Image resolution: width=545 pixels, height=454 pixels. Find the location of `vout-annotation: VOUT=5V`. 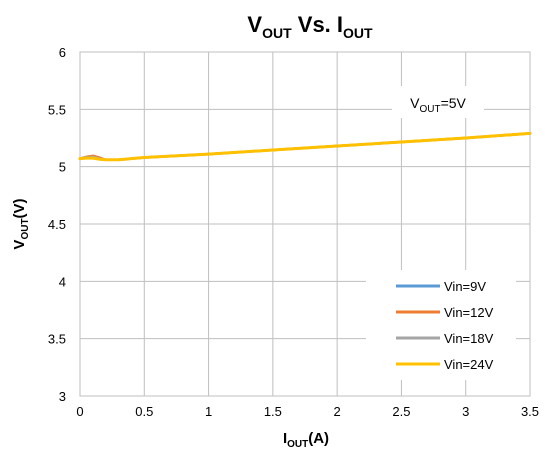

vout-annotation: VOUT=5V is located at coordinates (438, 102).